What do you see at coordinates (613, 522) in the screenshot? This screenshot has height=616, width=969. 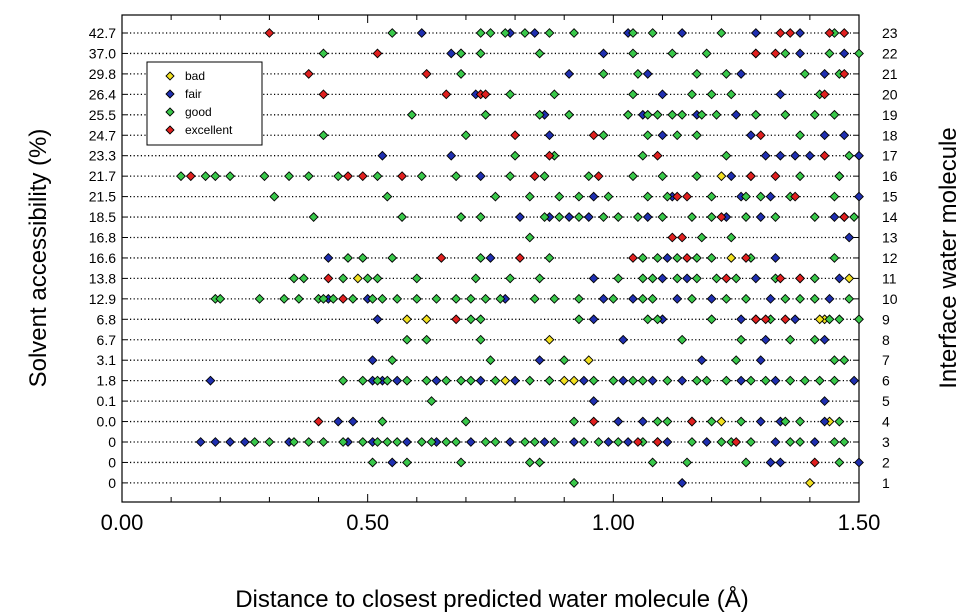 I see `x-tick-label: 1.00` at bounding box center [613, 522].